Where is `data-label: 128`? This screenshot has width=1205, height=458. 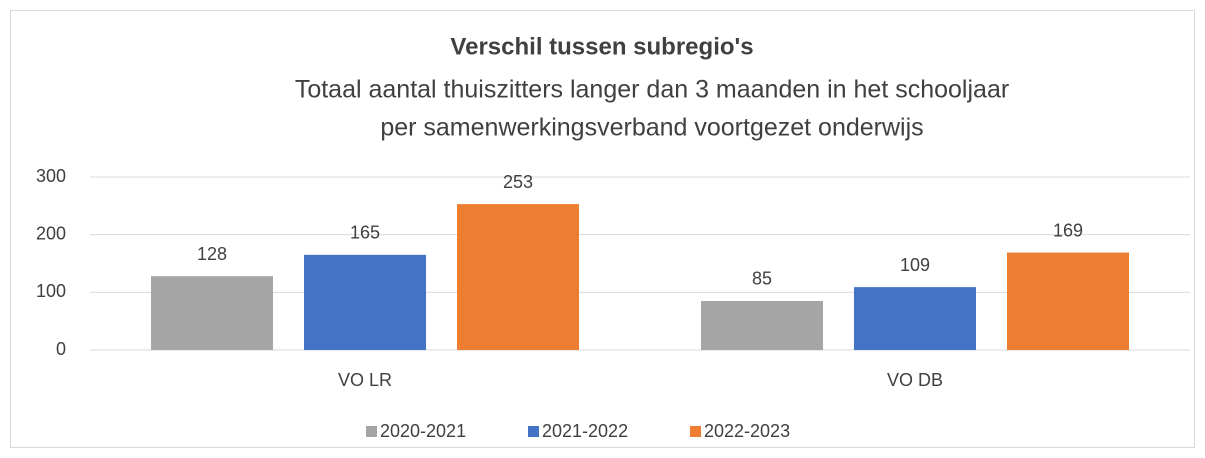 data-label: 128 is located at coordinates (212, 254).